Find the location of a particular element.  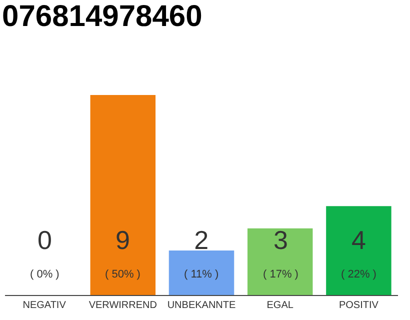

x-tick-label: VERWIRREND is located at coordinates (122, 305).